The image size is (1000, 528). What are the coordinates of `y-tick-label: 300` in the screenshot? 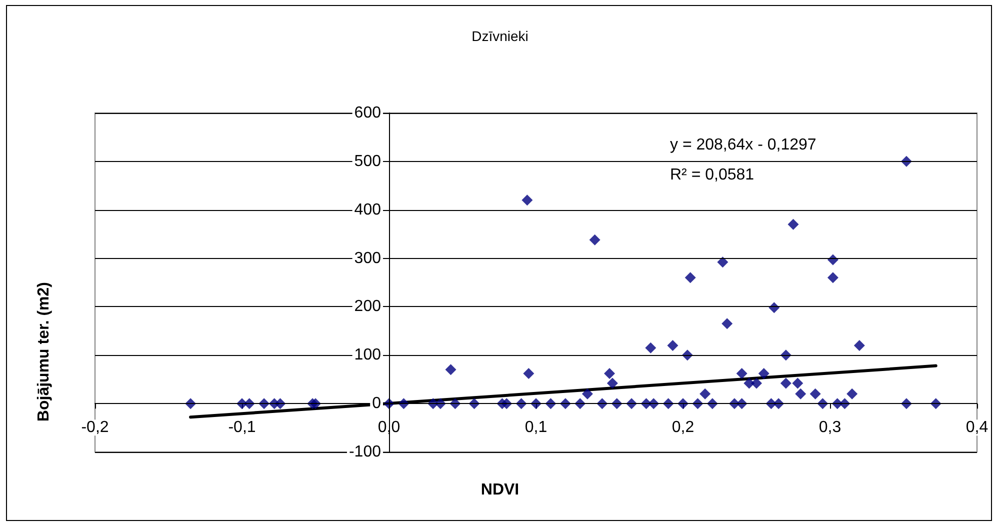 It's located at (368, 258).